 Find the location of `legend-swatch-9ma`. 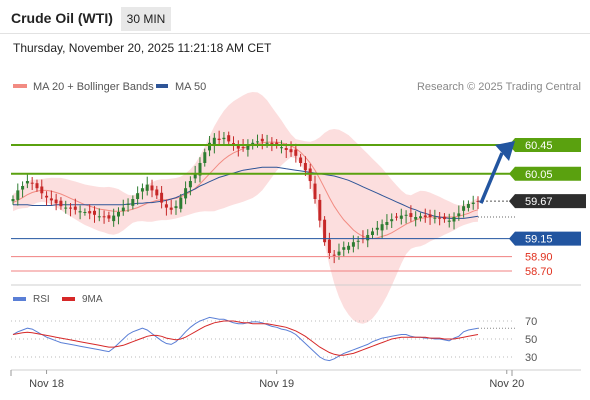

legend-swatch-9ma is located at coordinates (68, 299).